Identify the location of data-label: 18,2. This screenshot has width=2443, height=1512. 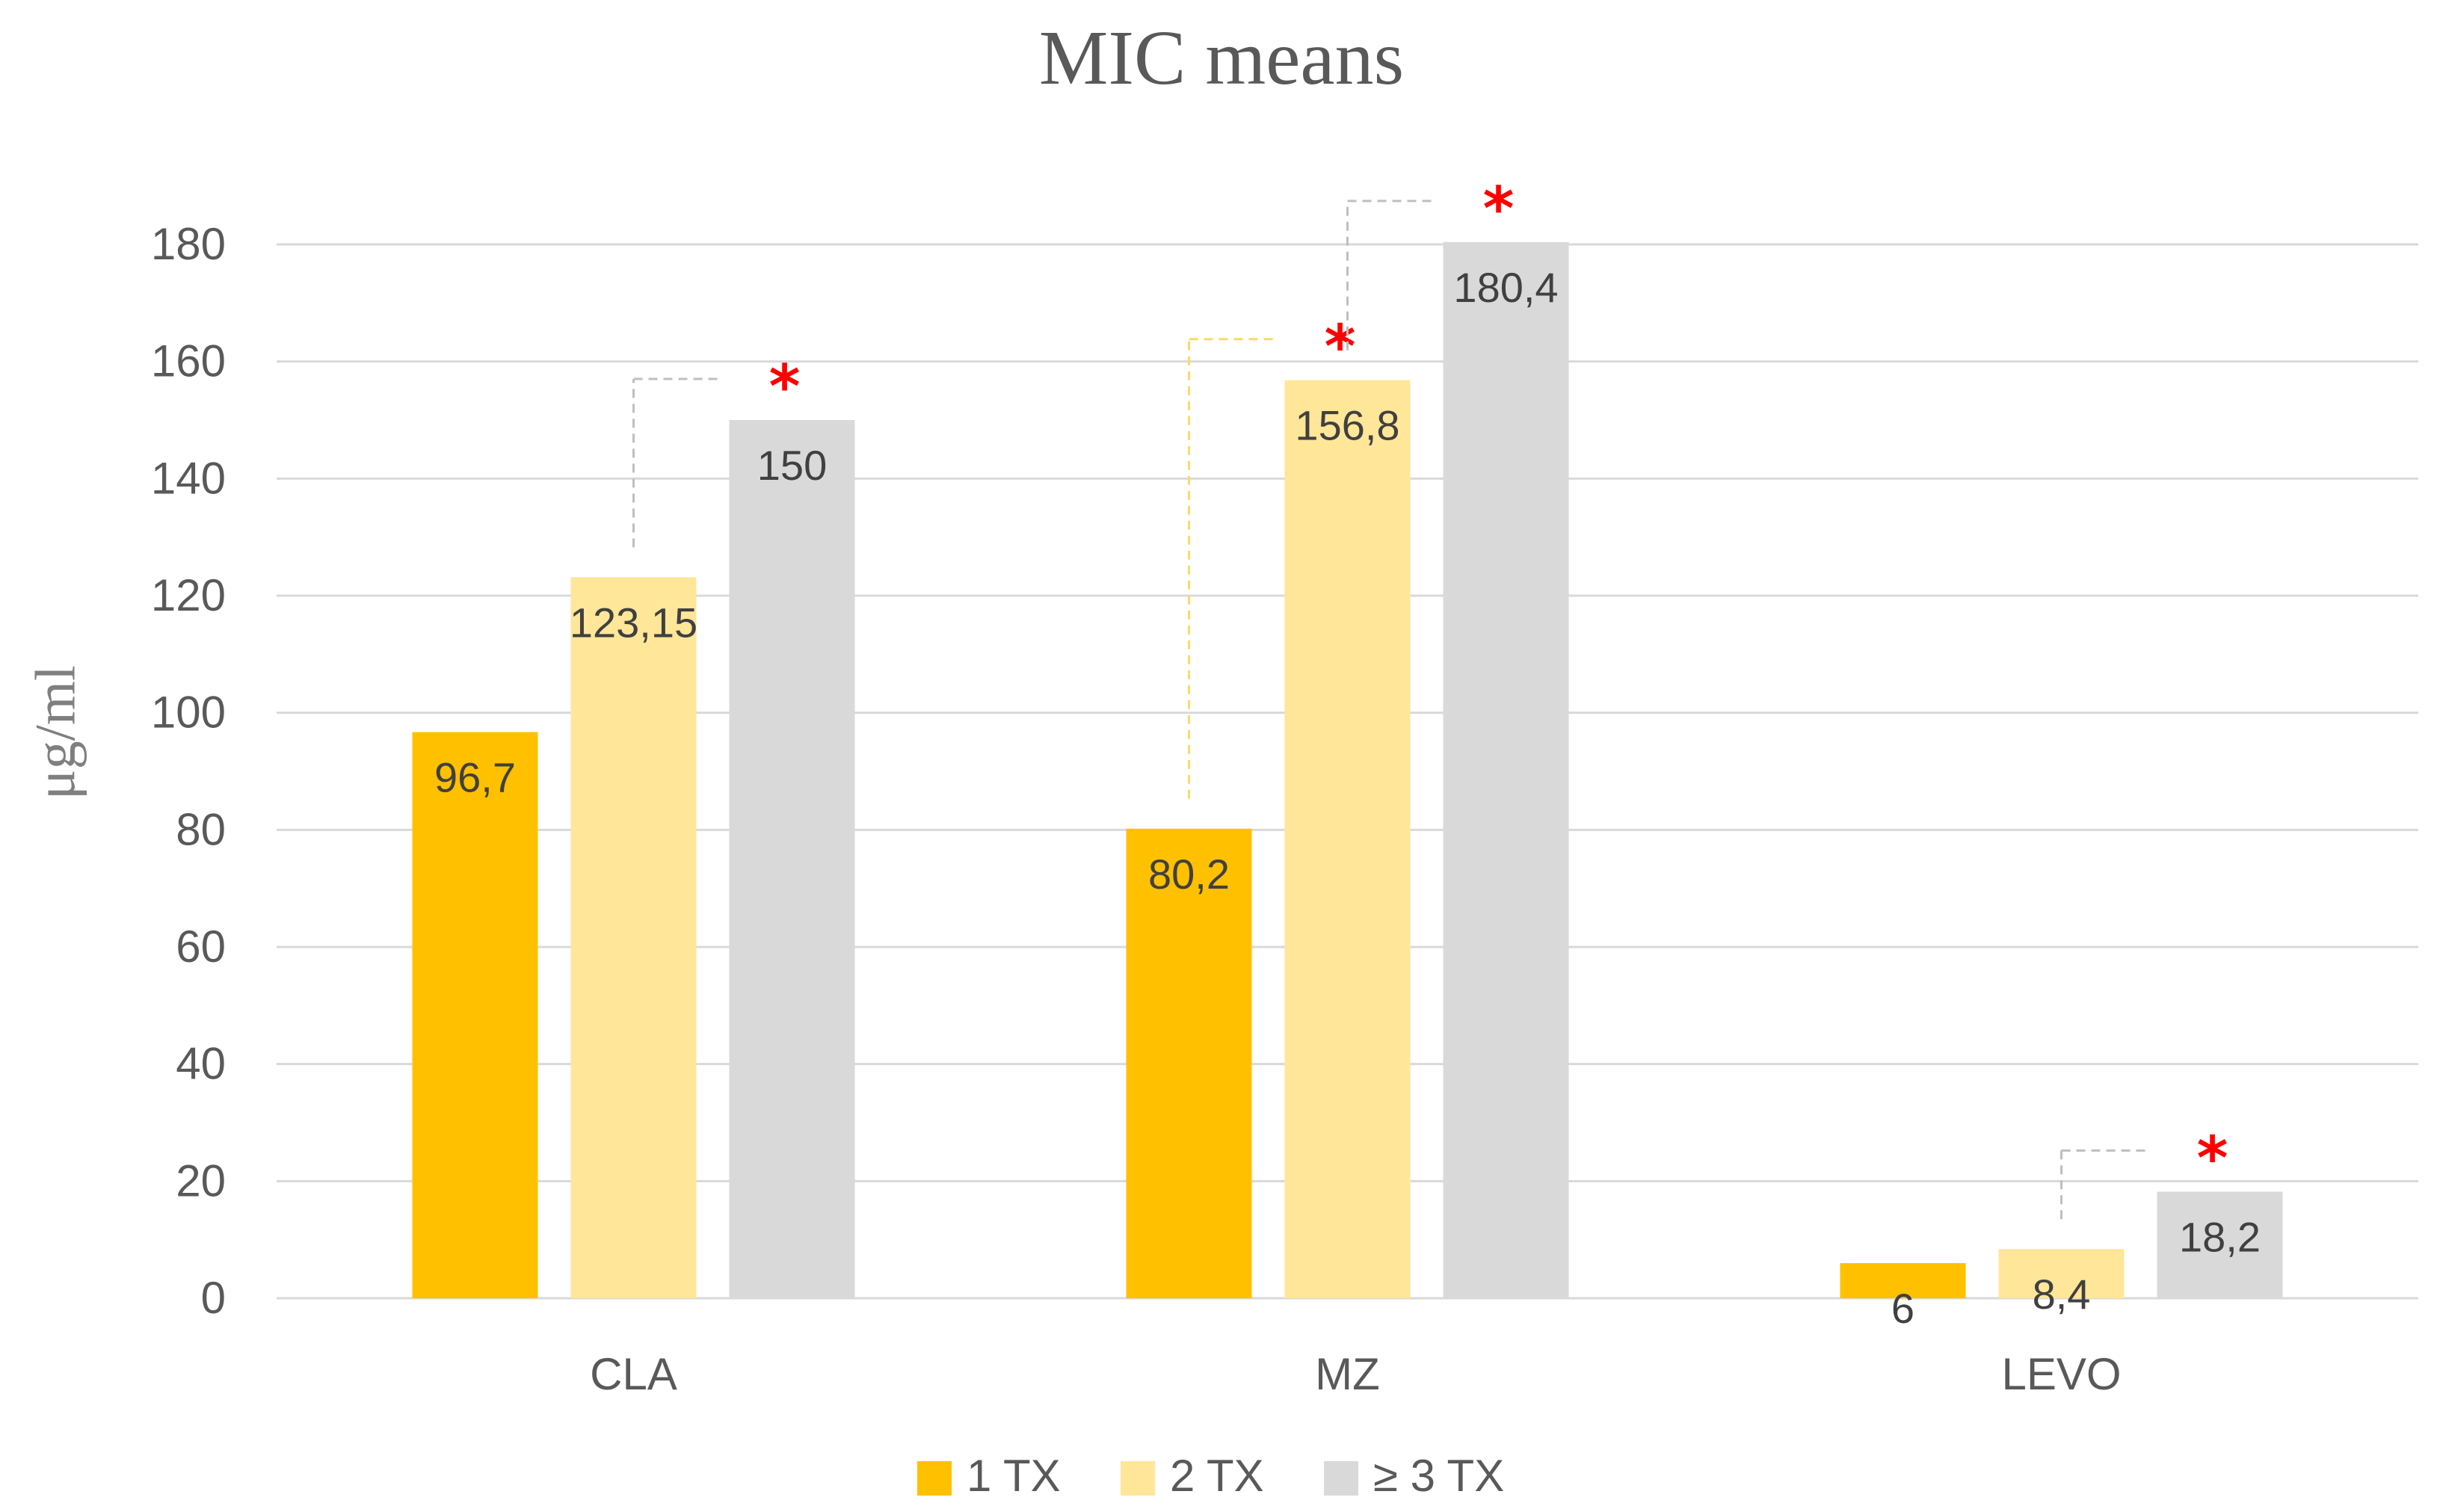
(2220, 1236).